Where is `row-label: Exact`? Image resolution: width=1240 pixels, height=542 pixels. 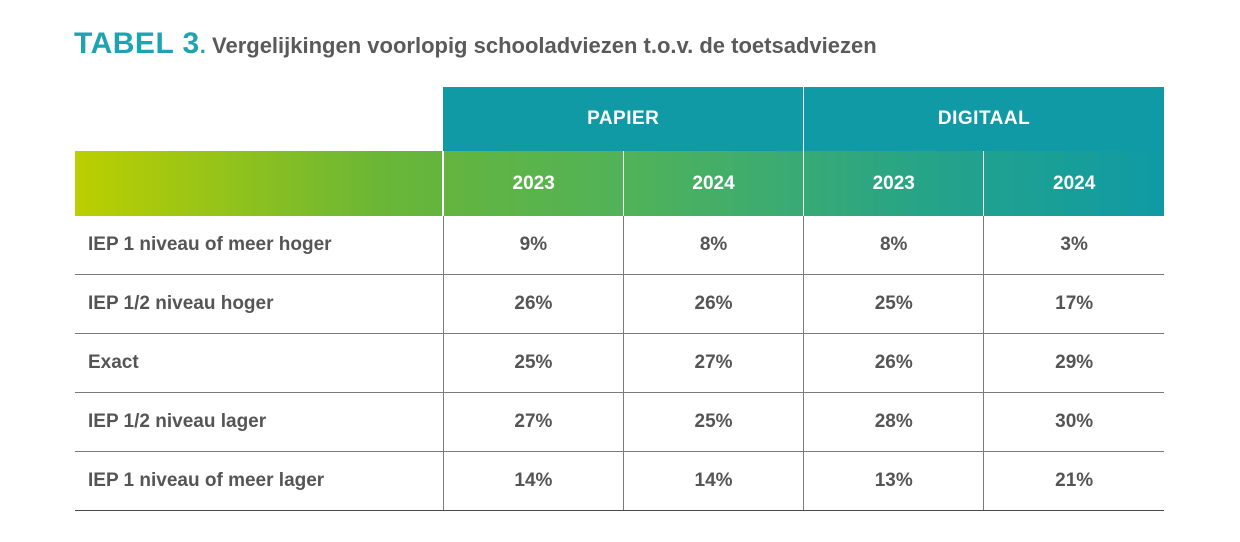 row-label: Exact is located at coordinates (259, 363).